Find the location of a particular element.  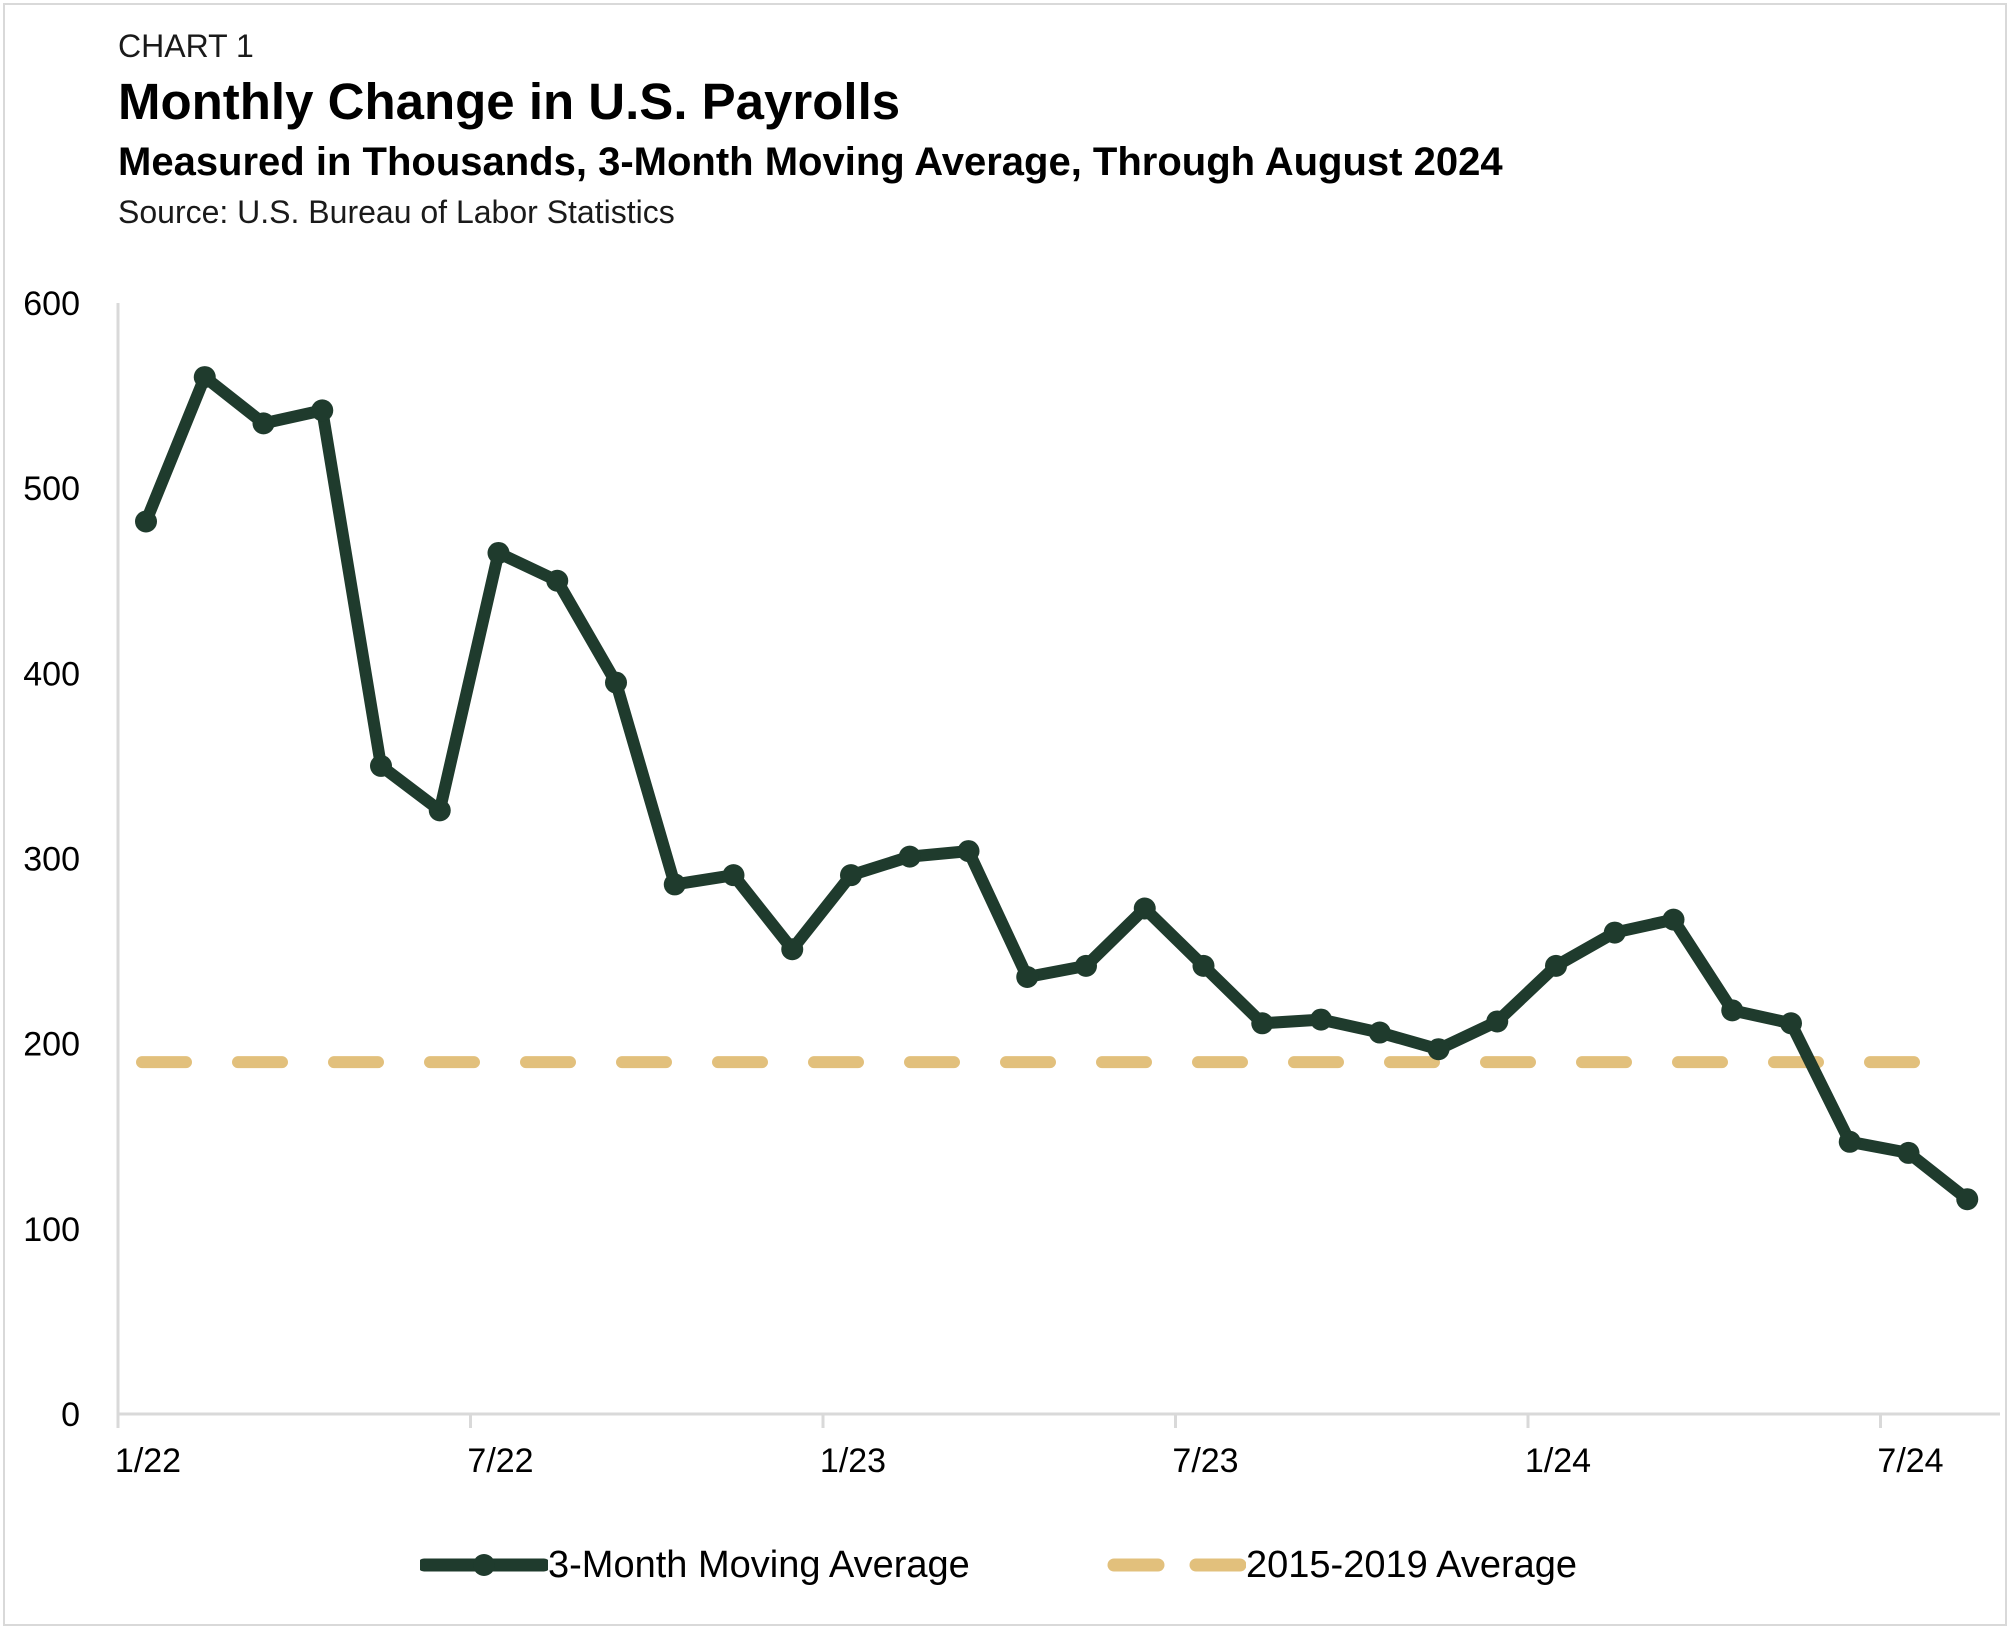

chart-number-label: CHART 1 is located at coordinates (186, 46).